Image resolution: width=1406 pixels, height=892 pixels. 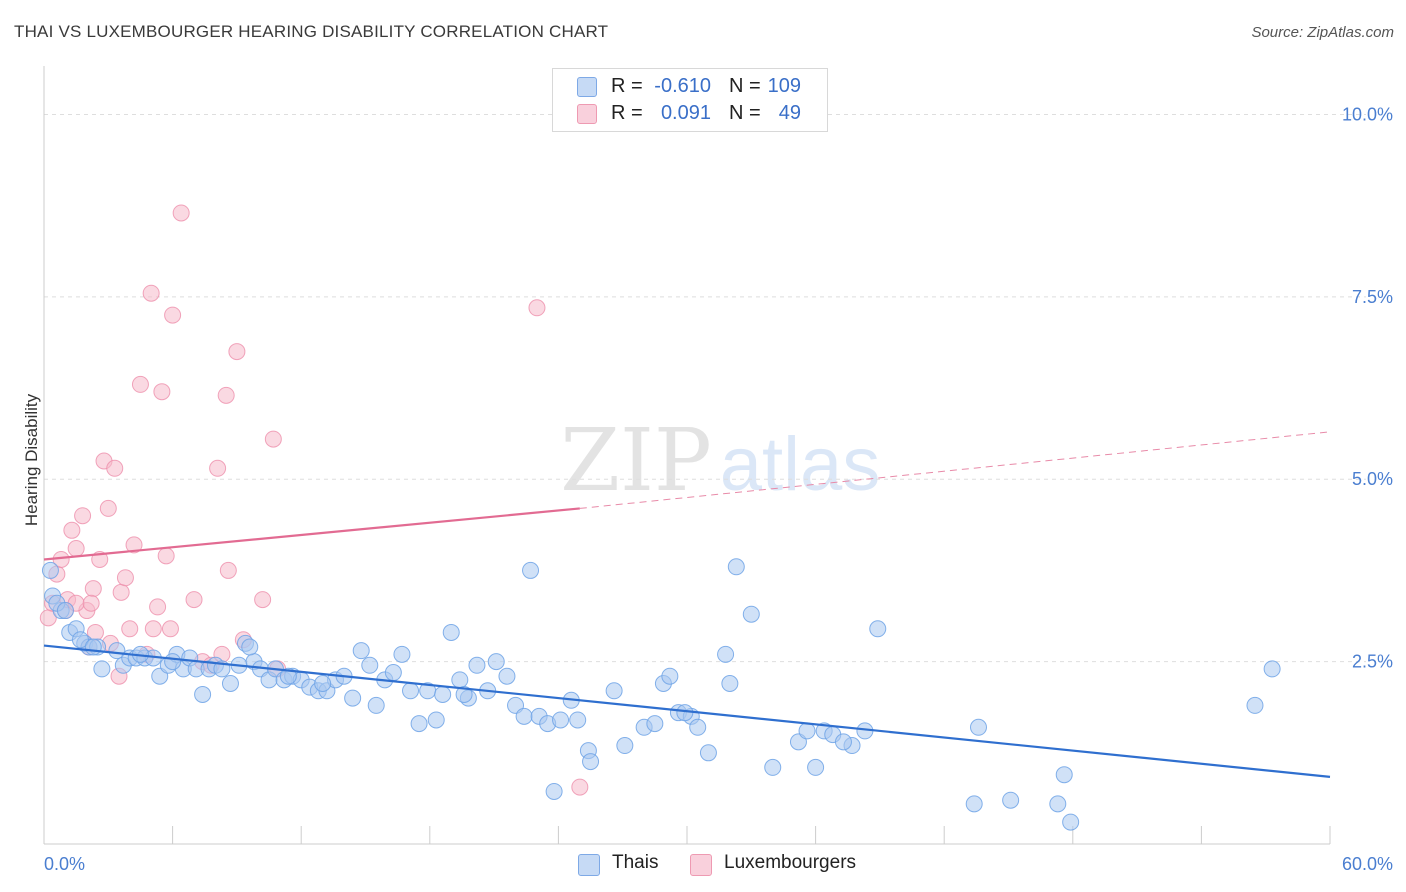 What do you see at coordinates (690, 87) in the screenshot?
I see `legend-row-thais: R = -0.610 N = 109` at bounding box center [690, 87].